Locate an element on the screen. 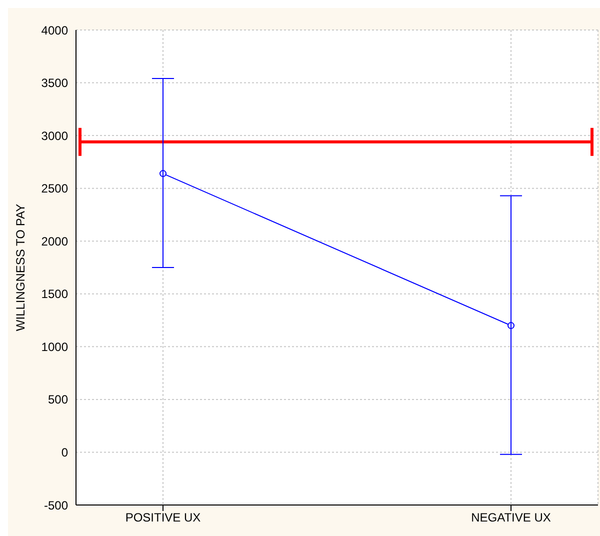  y-tick-label: 4000 is located at coordinates (54, 30).